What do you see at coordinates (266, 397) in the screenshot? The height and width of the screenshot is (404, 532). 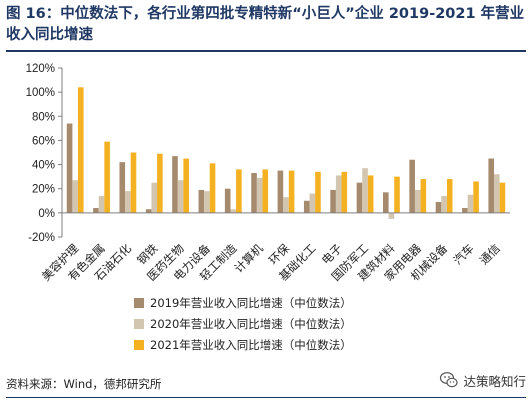 I see `bottom-divider` at bounding box center [266, 397].